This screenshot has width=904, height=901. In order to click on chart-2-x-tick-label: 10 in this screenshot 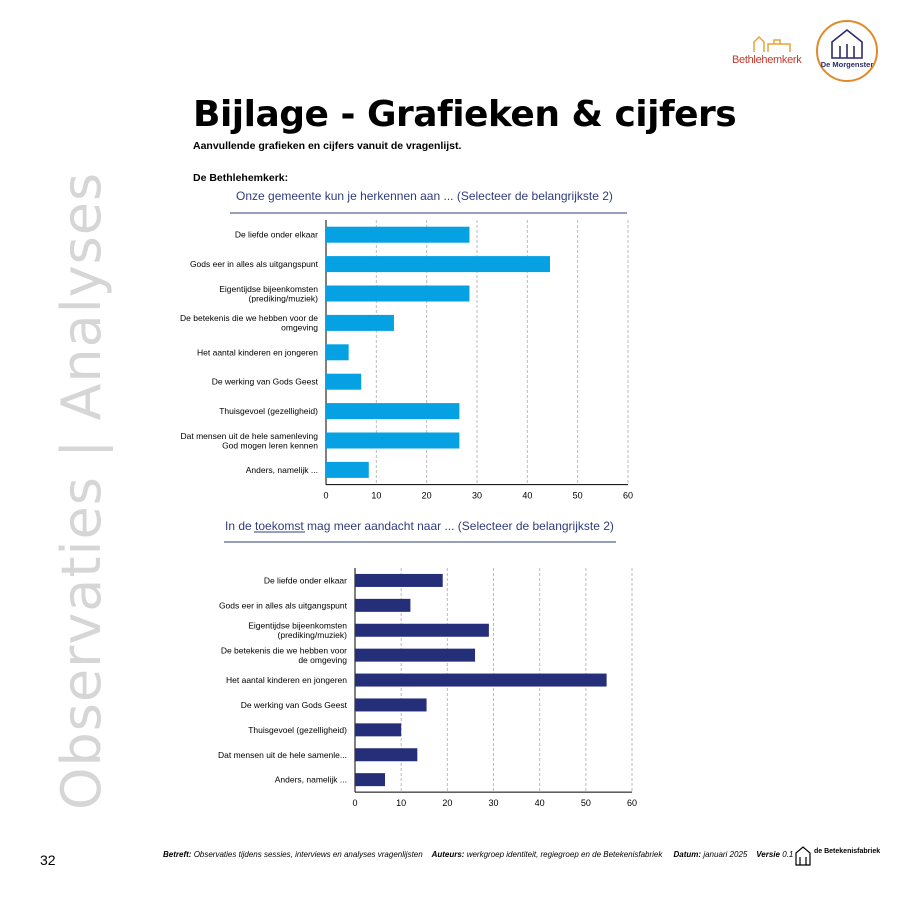, I will do `click(401, 803)`.